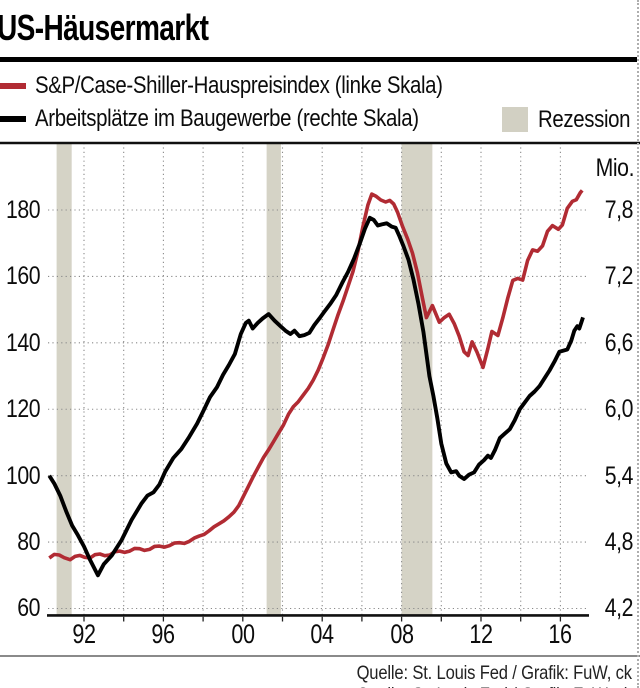 The height and width of the screenshot is (688, 640). What do you see at coordinates (23, 409) in the screenshot?
I see `left-axis-tick: 120` at bounding box center [23, 409].